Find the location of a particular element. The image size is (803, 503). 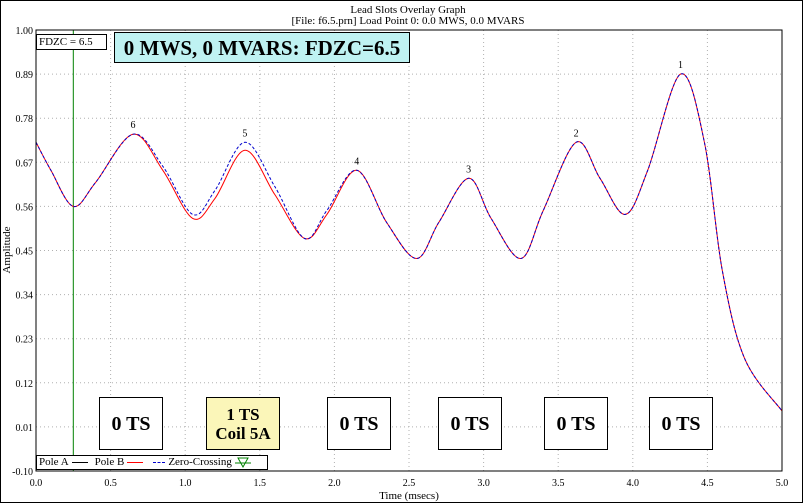

y-tick-label: 0.34 is located at coordinates (25, 296).